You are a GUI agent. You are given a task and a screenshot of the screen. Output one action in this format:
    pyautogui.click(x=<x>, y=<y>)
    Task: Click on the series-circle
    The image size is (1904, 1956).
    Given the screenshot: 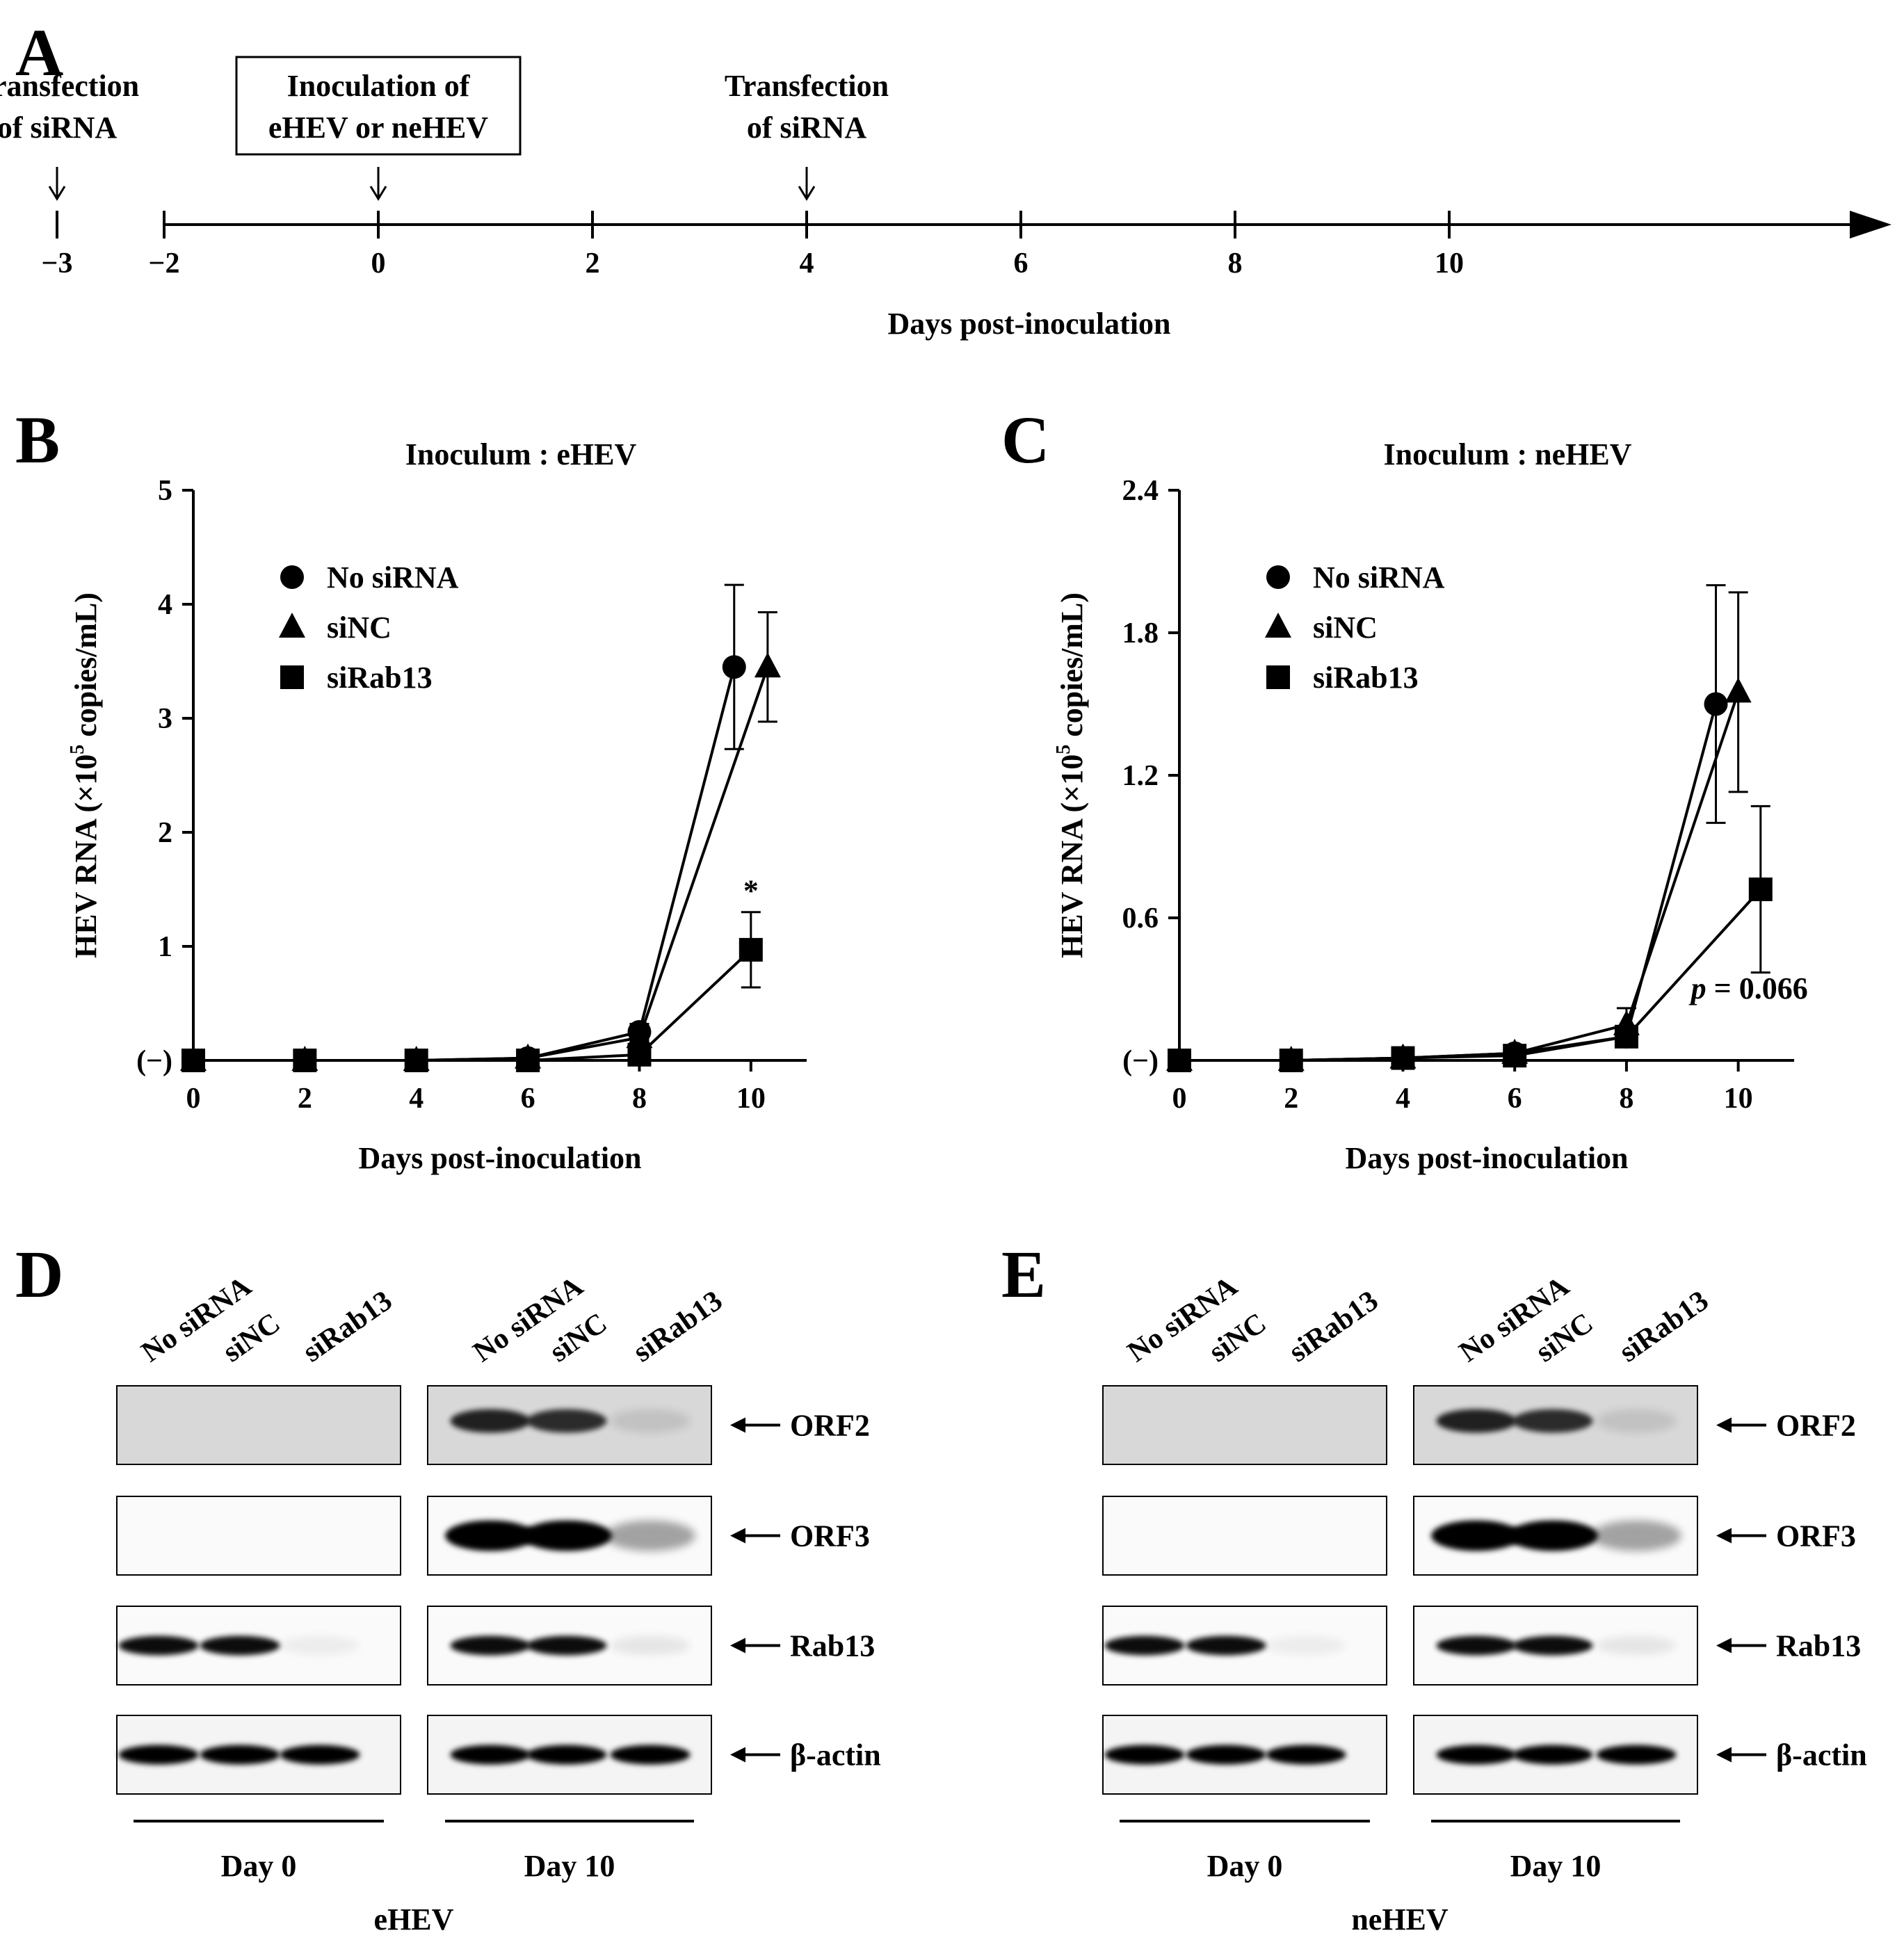 What is the action you would take?
    pyautogui.click(x=463, y=827)
    